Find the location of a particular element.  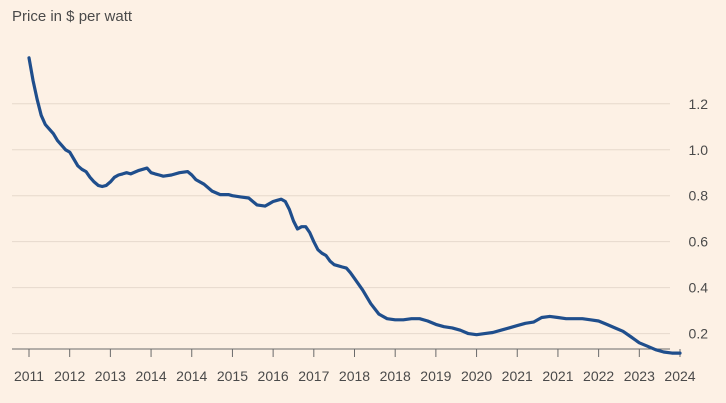

y-tick-label: 0.4 is located at coordinates (699, 288).